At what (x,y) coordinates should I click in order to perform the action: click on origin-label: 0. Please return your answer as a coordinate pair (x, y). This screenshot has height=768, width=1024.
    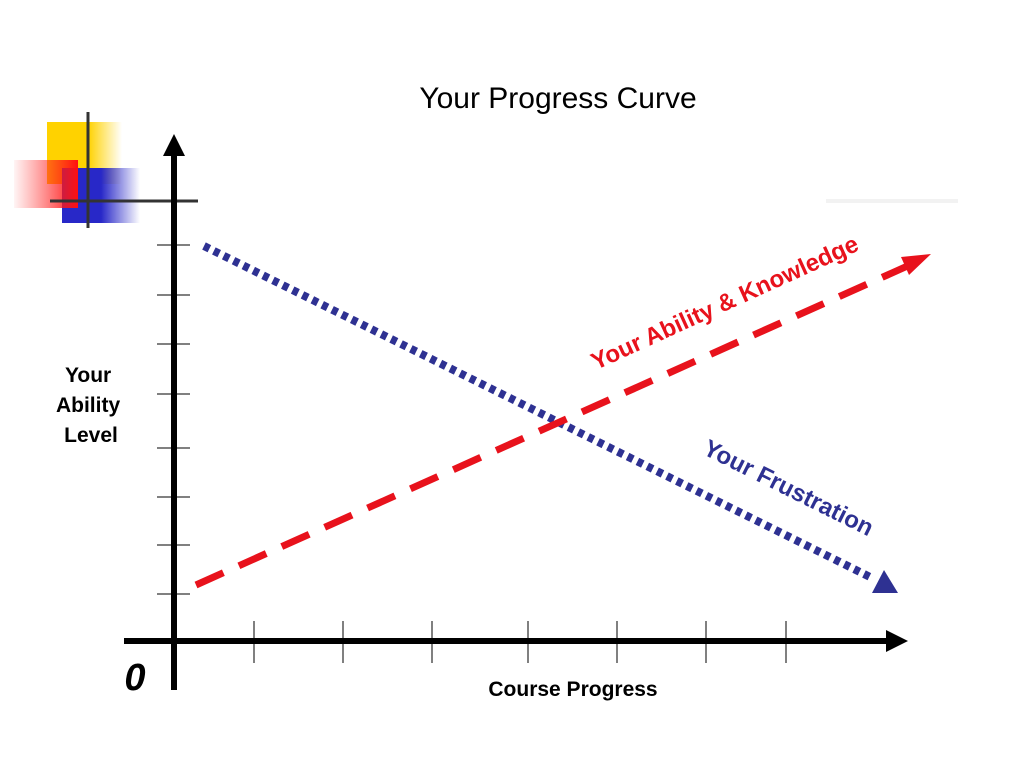
    Looking at the image, I should click on (134, 678).